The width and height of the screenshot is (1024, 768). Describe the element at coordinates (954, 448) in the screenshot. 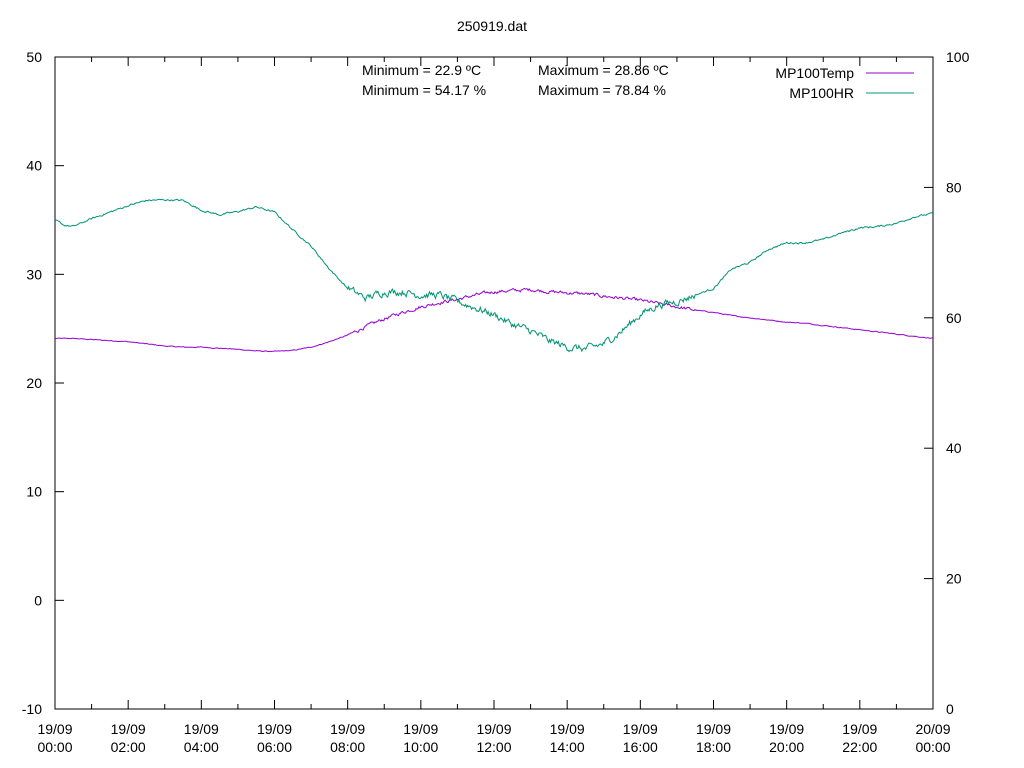

I see `y-right-tick-label: 40` at that location.